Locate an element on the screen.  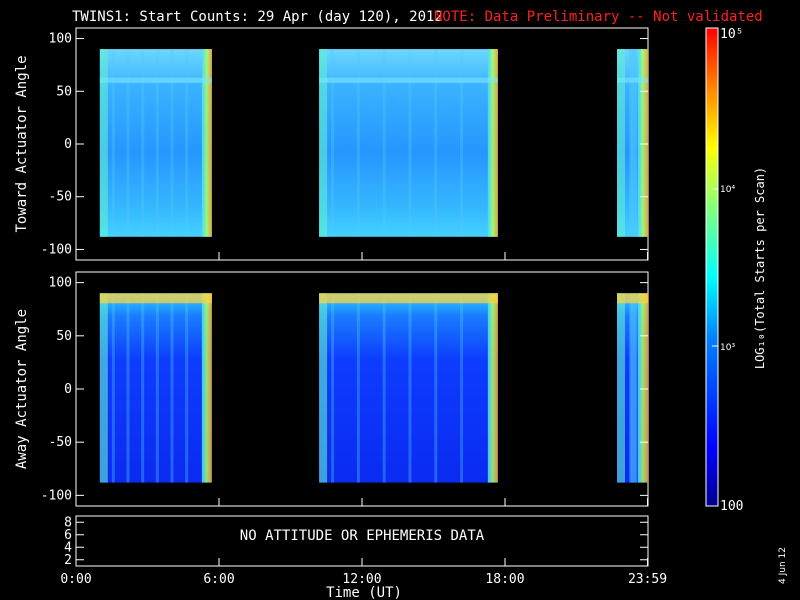
colorbar-tick-1e5: 10⁵ is located at coordinates (731, 34).